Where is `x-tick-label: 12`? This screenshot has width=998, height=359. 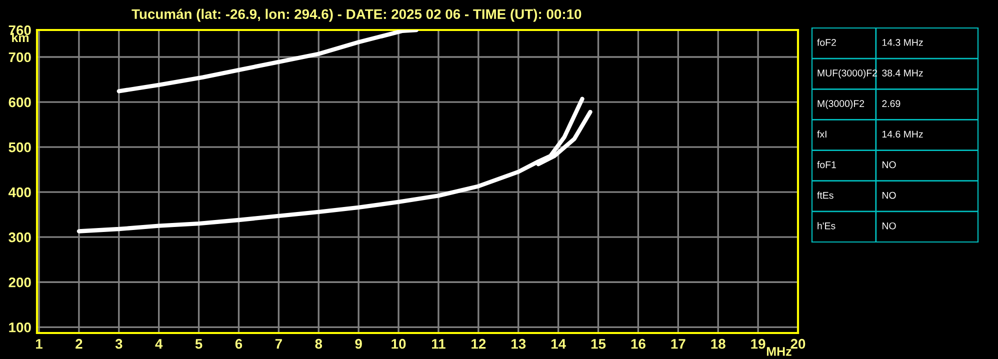
x-tick-label: 12 is located at coordinates (479, 343).